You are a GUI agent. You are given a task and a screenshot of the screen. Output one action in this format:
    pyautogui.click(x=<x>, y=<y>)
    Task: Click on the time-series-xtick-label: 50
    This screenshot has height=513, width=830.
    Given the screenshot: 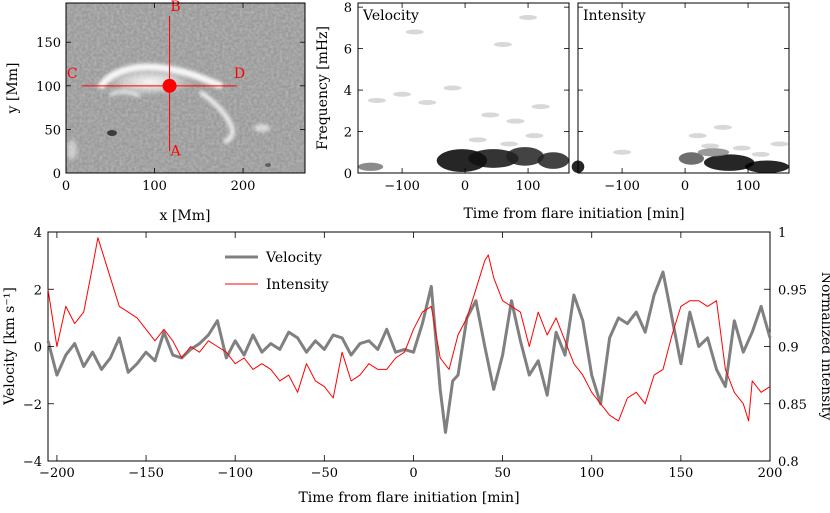 What is the action you would take?
    pyautogui.click(x=502, y=473)
    